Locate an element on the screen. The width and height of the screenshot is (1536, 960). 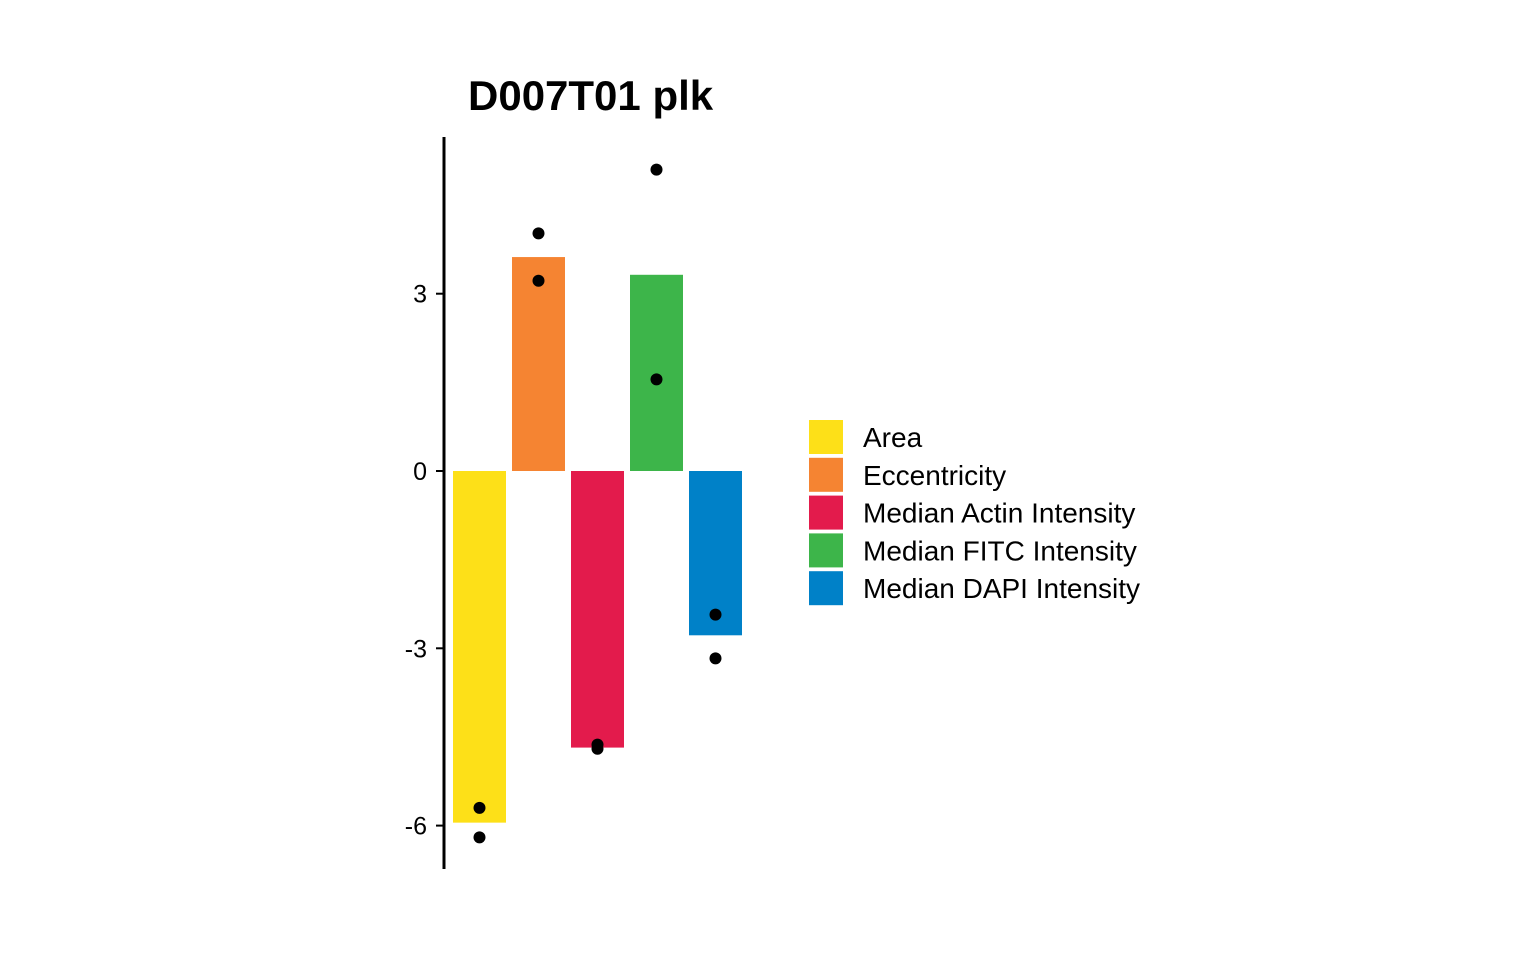
legend-key-median-fitc-intensity is located at coordinates (826, 550).